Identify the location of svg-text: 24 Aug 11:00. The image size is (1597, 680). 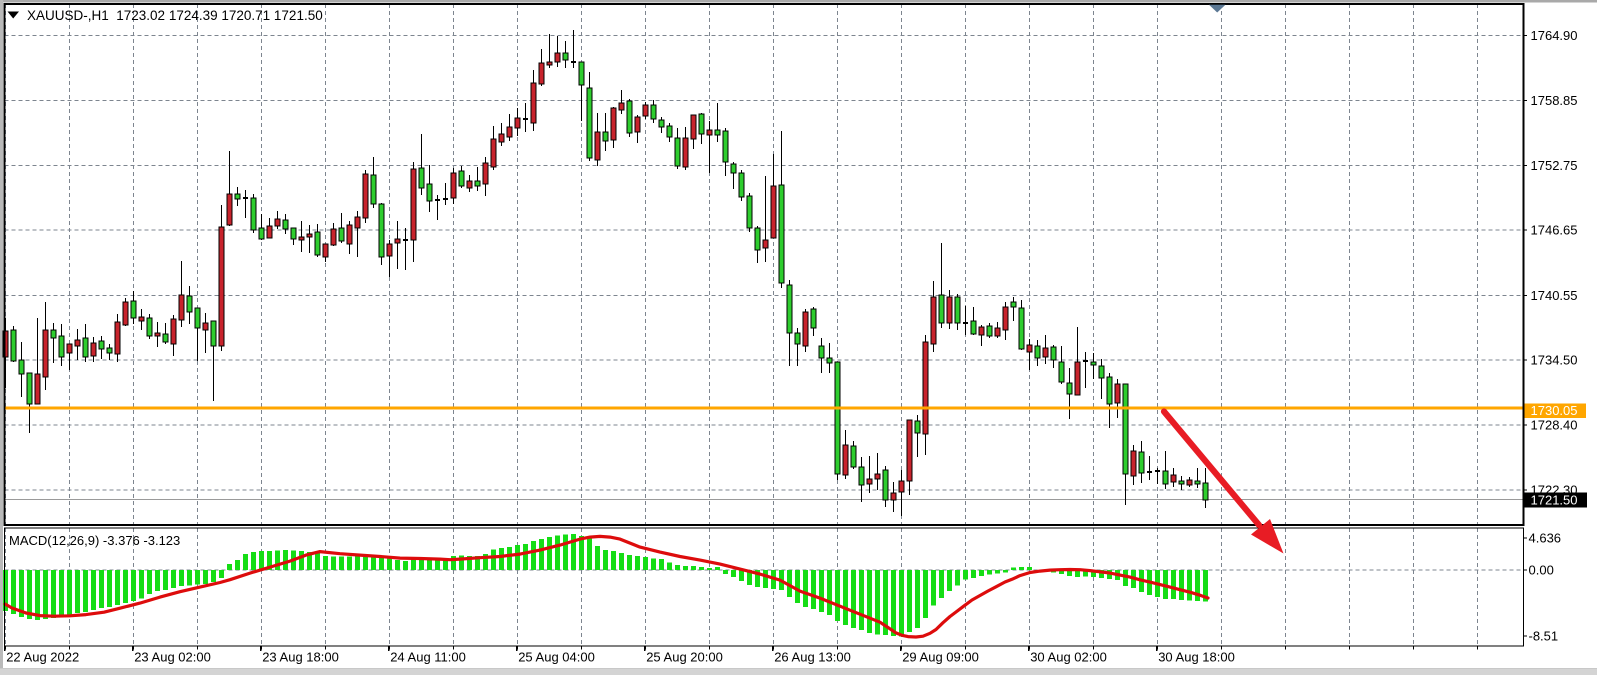
(428, 657).